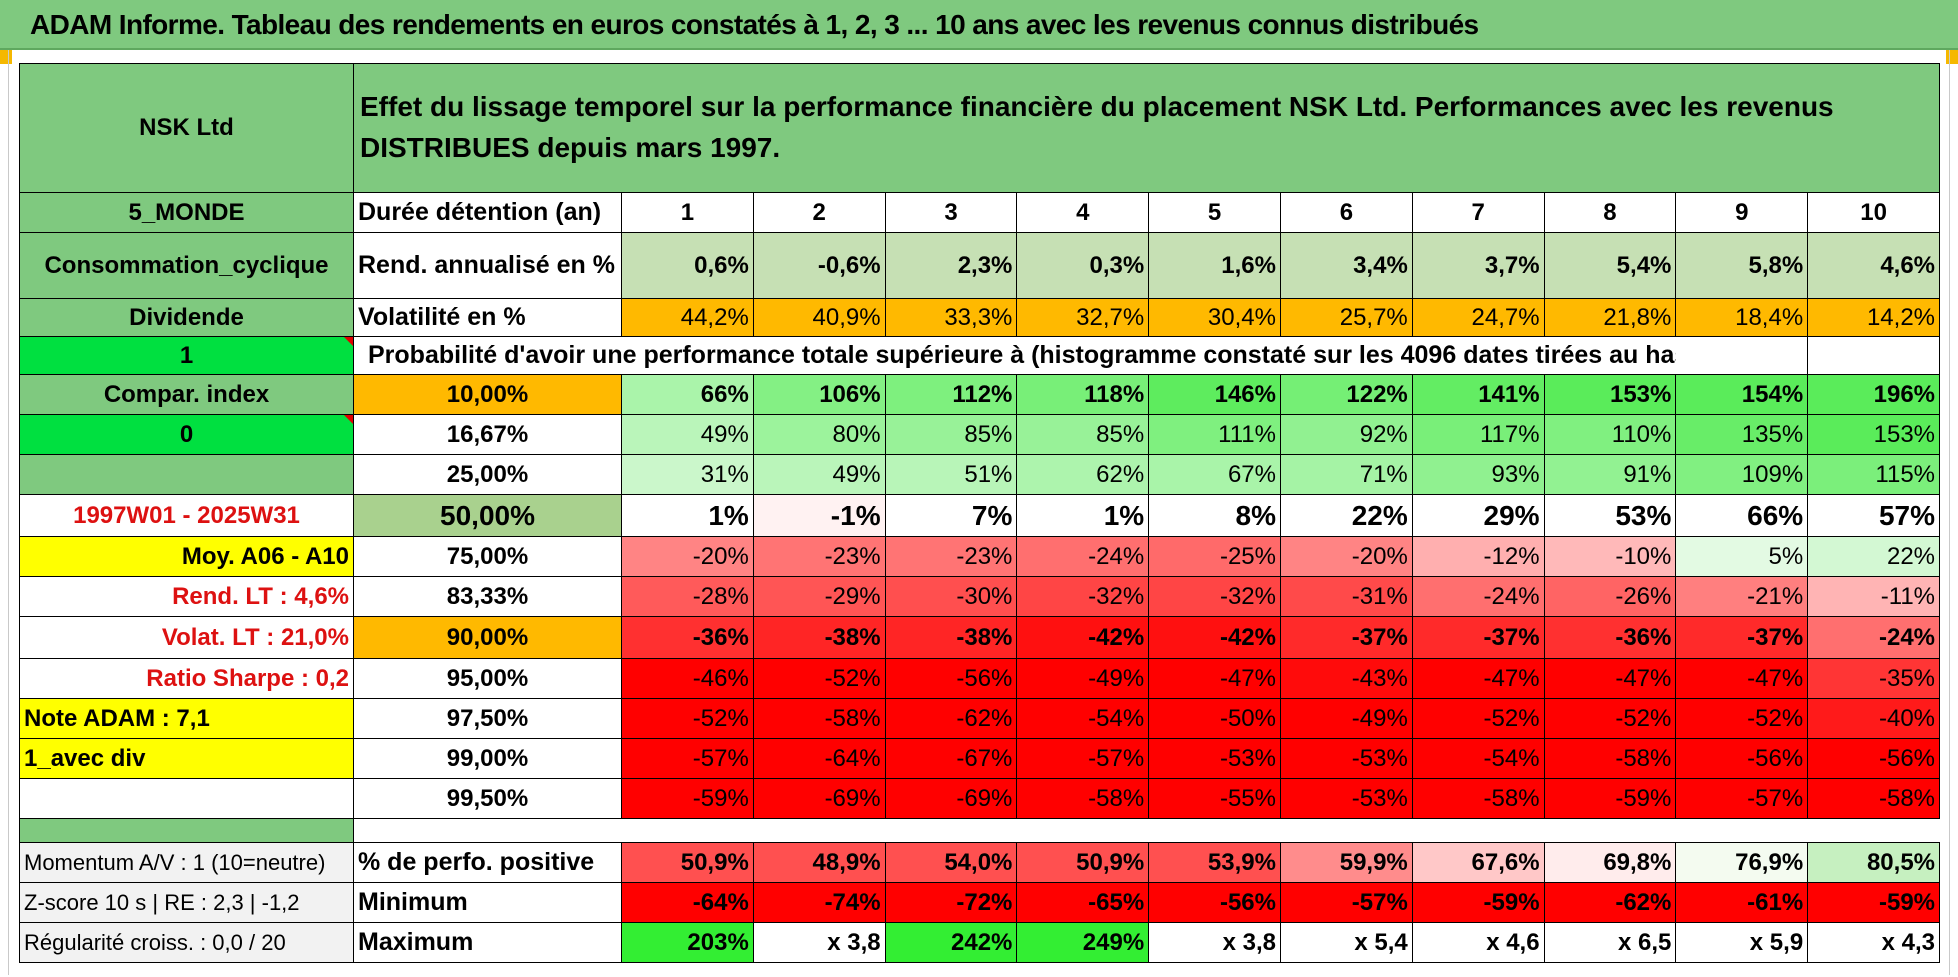 This screenshot has width=1958, height=977. Describe the element at coordinates (1874, 474) in the screenshot. I see `percentile-cell: 115%` at that location.